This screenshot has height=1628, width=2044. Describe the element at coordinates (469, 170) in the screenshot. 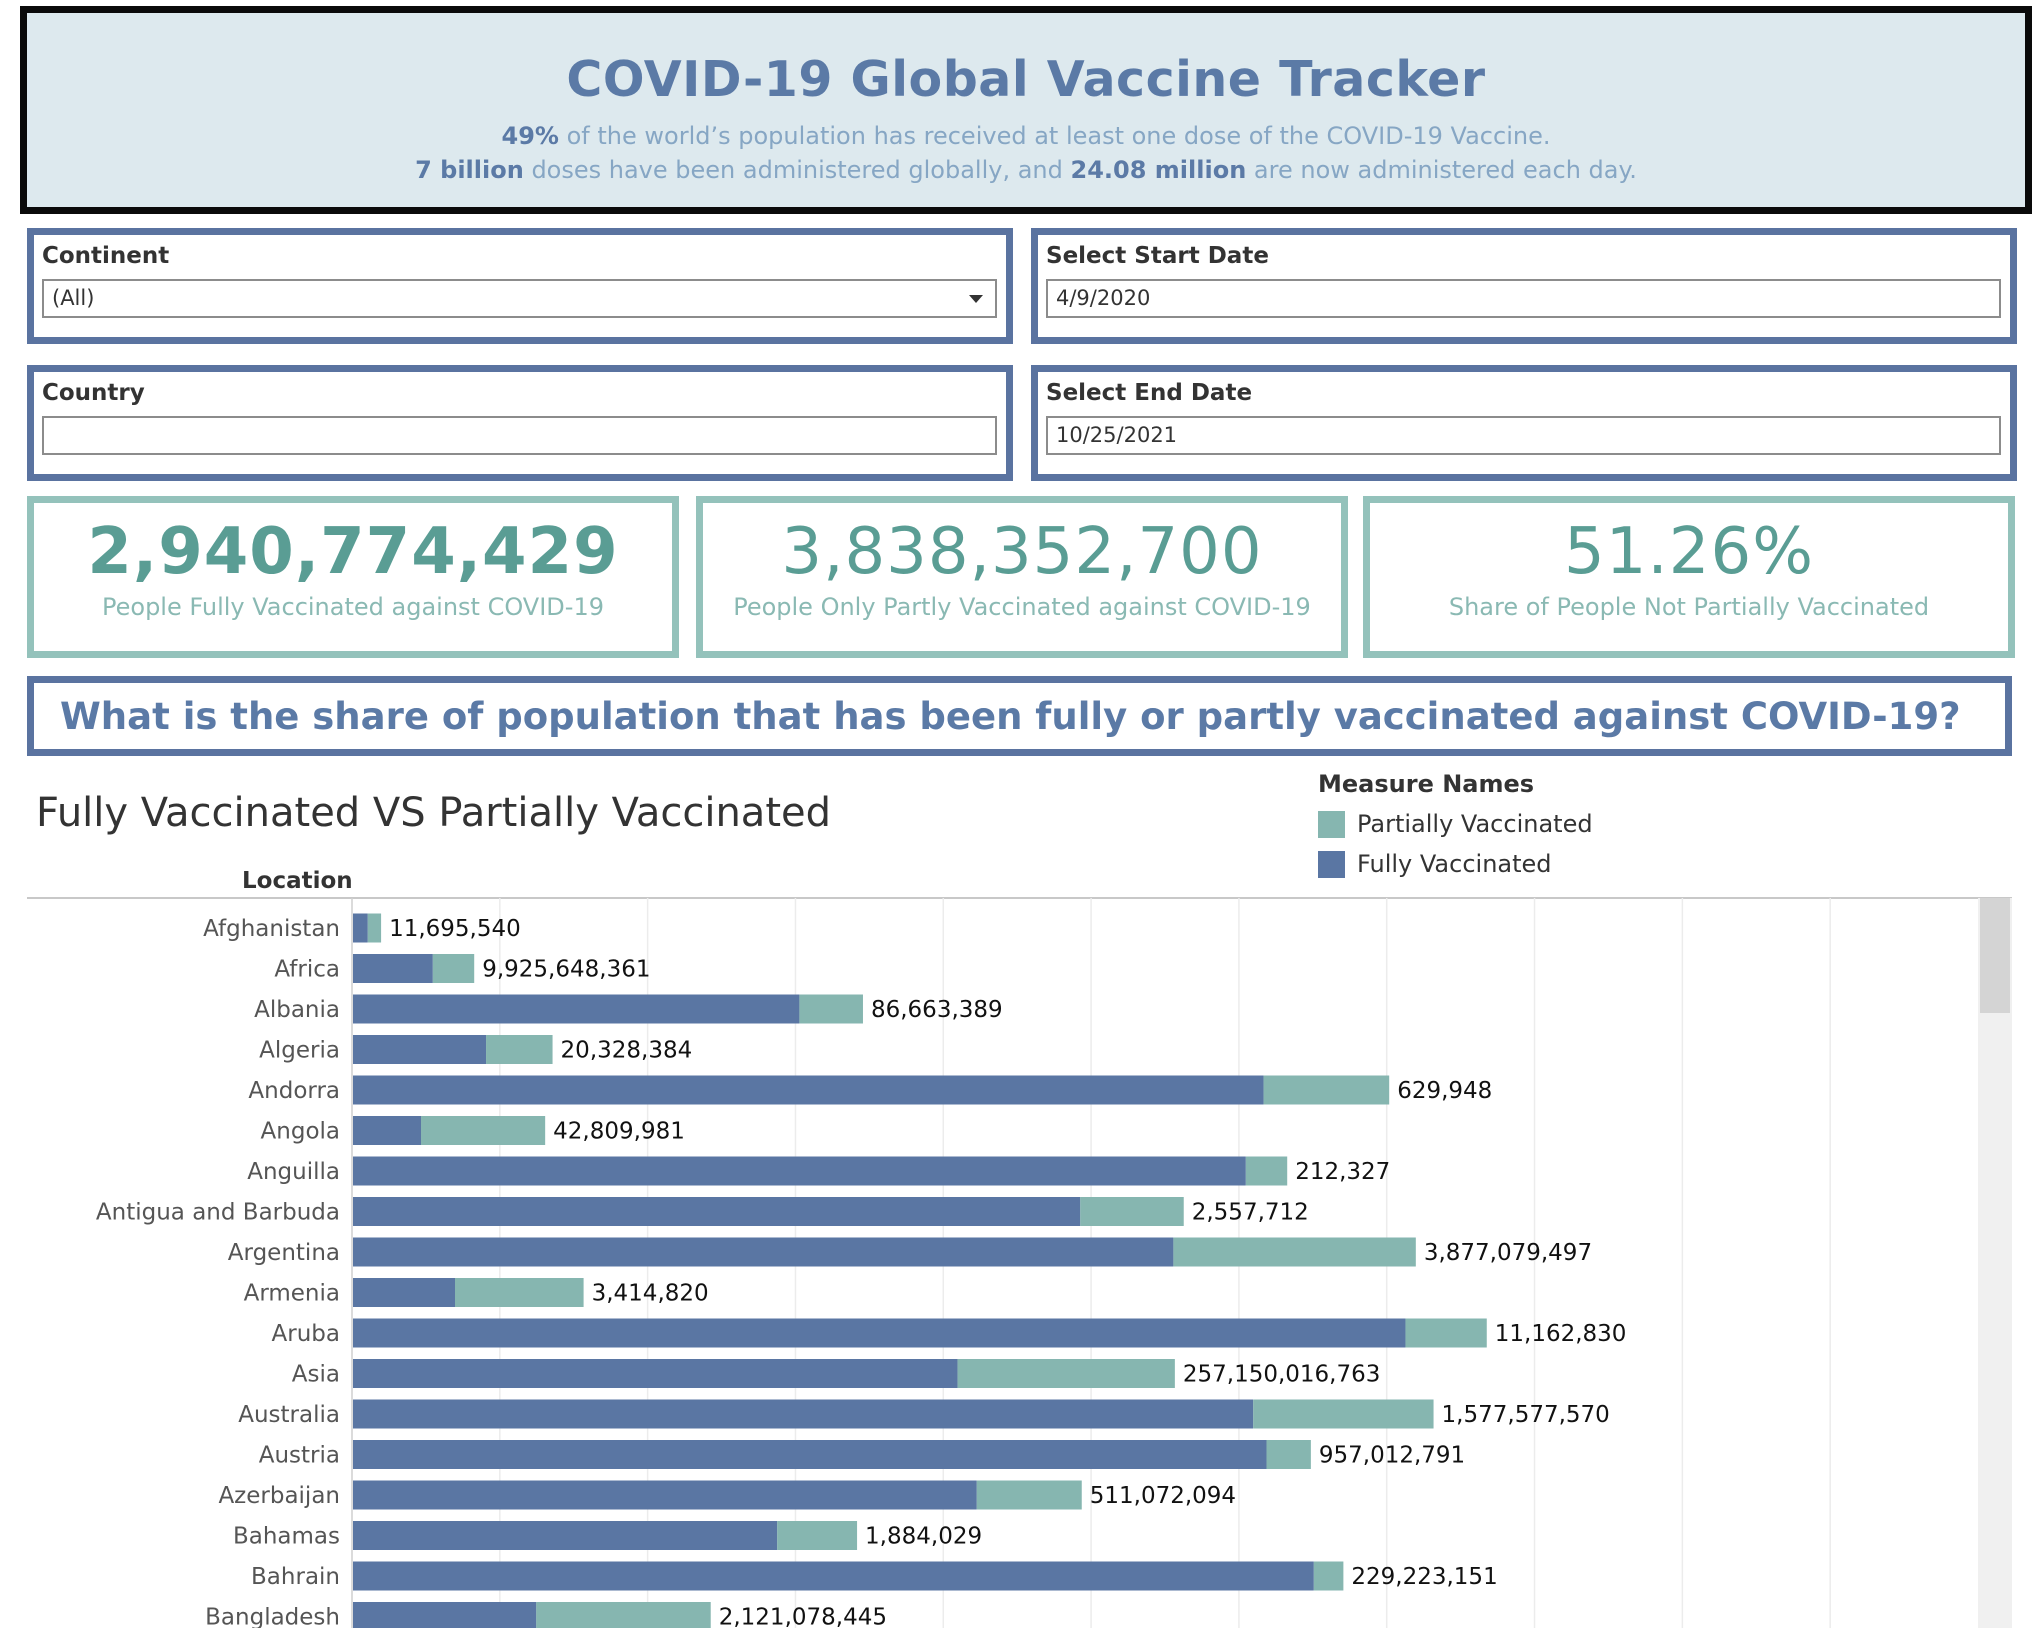

I see `doses-administered-total: 7 billion` at that location.